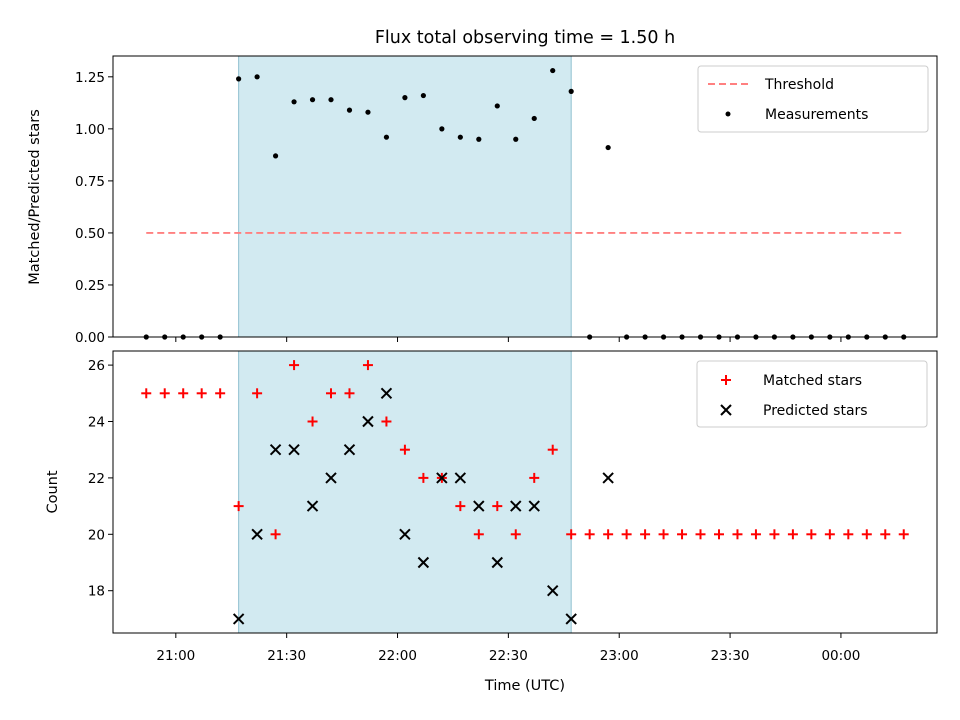 The height and width of the screenshot is (720, 960). I want to click on bottom-xtick-label: 22:30, so click(508, 656).